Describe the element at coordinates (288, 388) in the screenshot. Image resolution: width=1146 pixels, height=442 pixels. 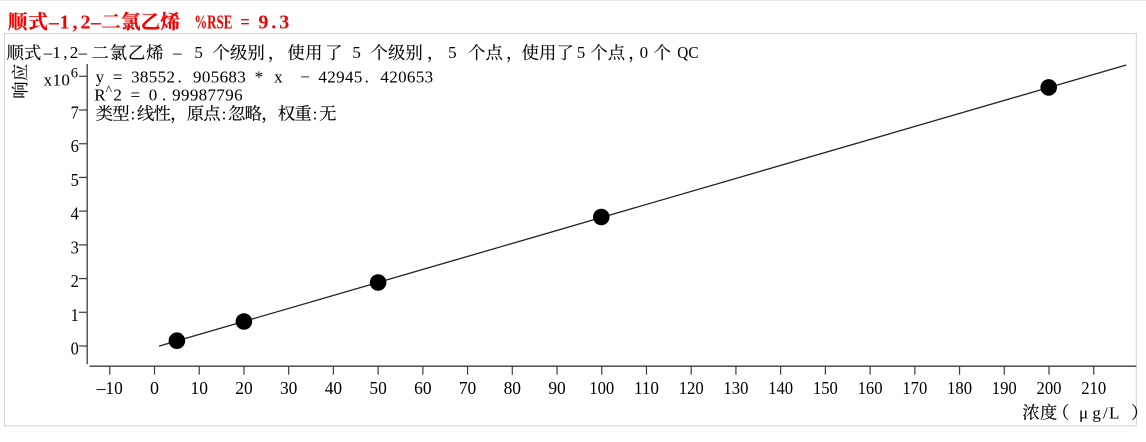
I see `svg-text: 30` at that location.